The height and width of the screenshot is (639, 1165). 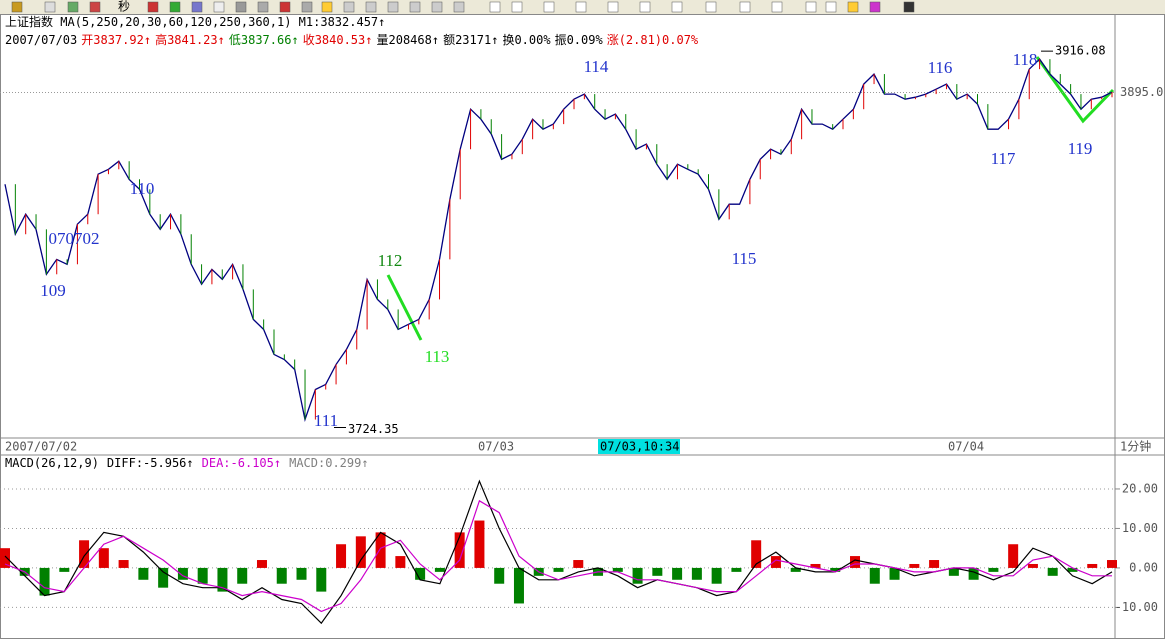 I want to click on title: 上证指数, so click(x=29, y=21).